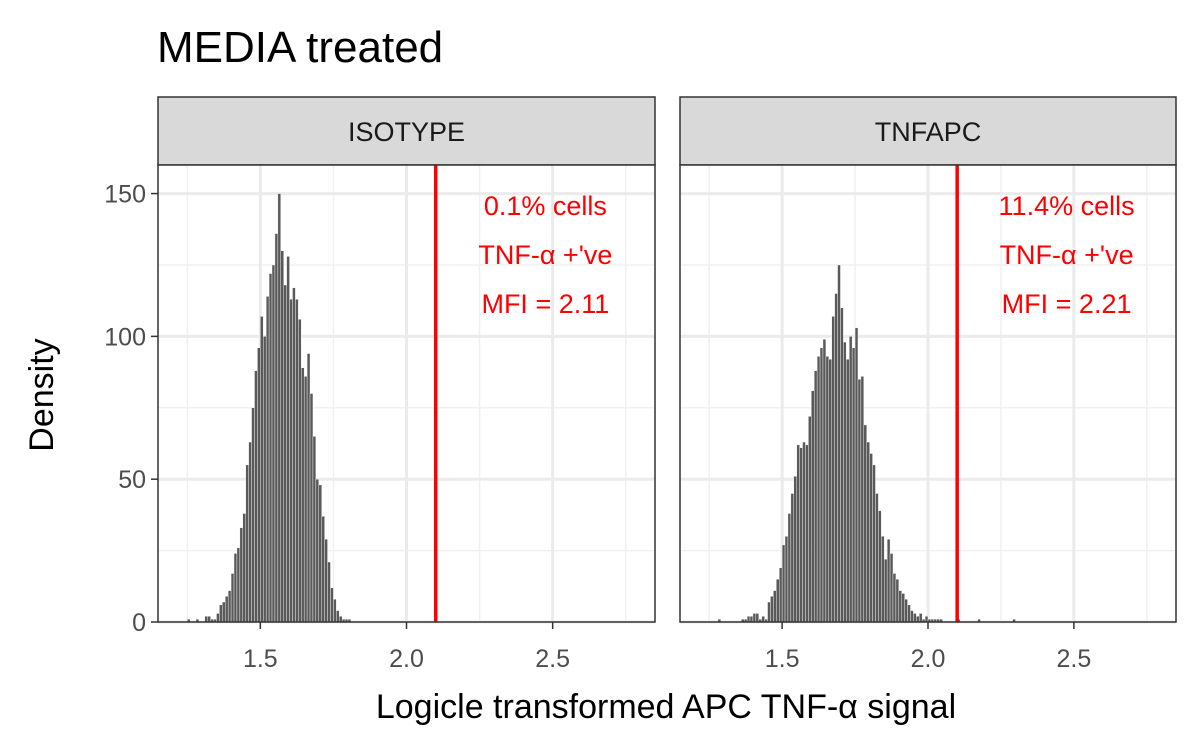 The image size is (1200, 750). What do you see at coordinates (131, 409) in the screenshot?
I see `y-axis: 0 50 100 150` at bounding box center [131, 409].